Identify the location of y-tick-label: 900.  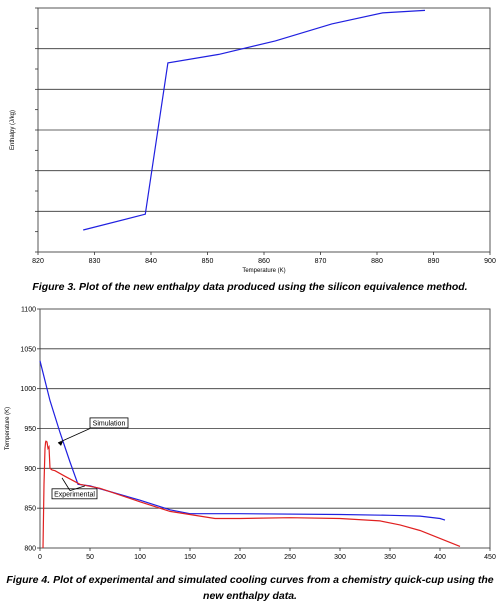
(30, 469).